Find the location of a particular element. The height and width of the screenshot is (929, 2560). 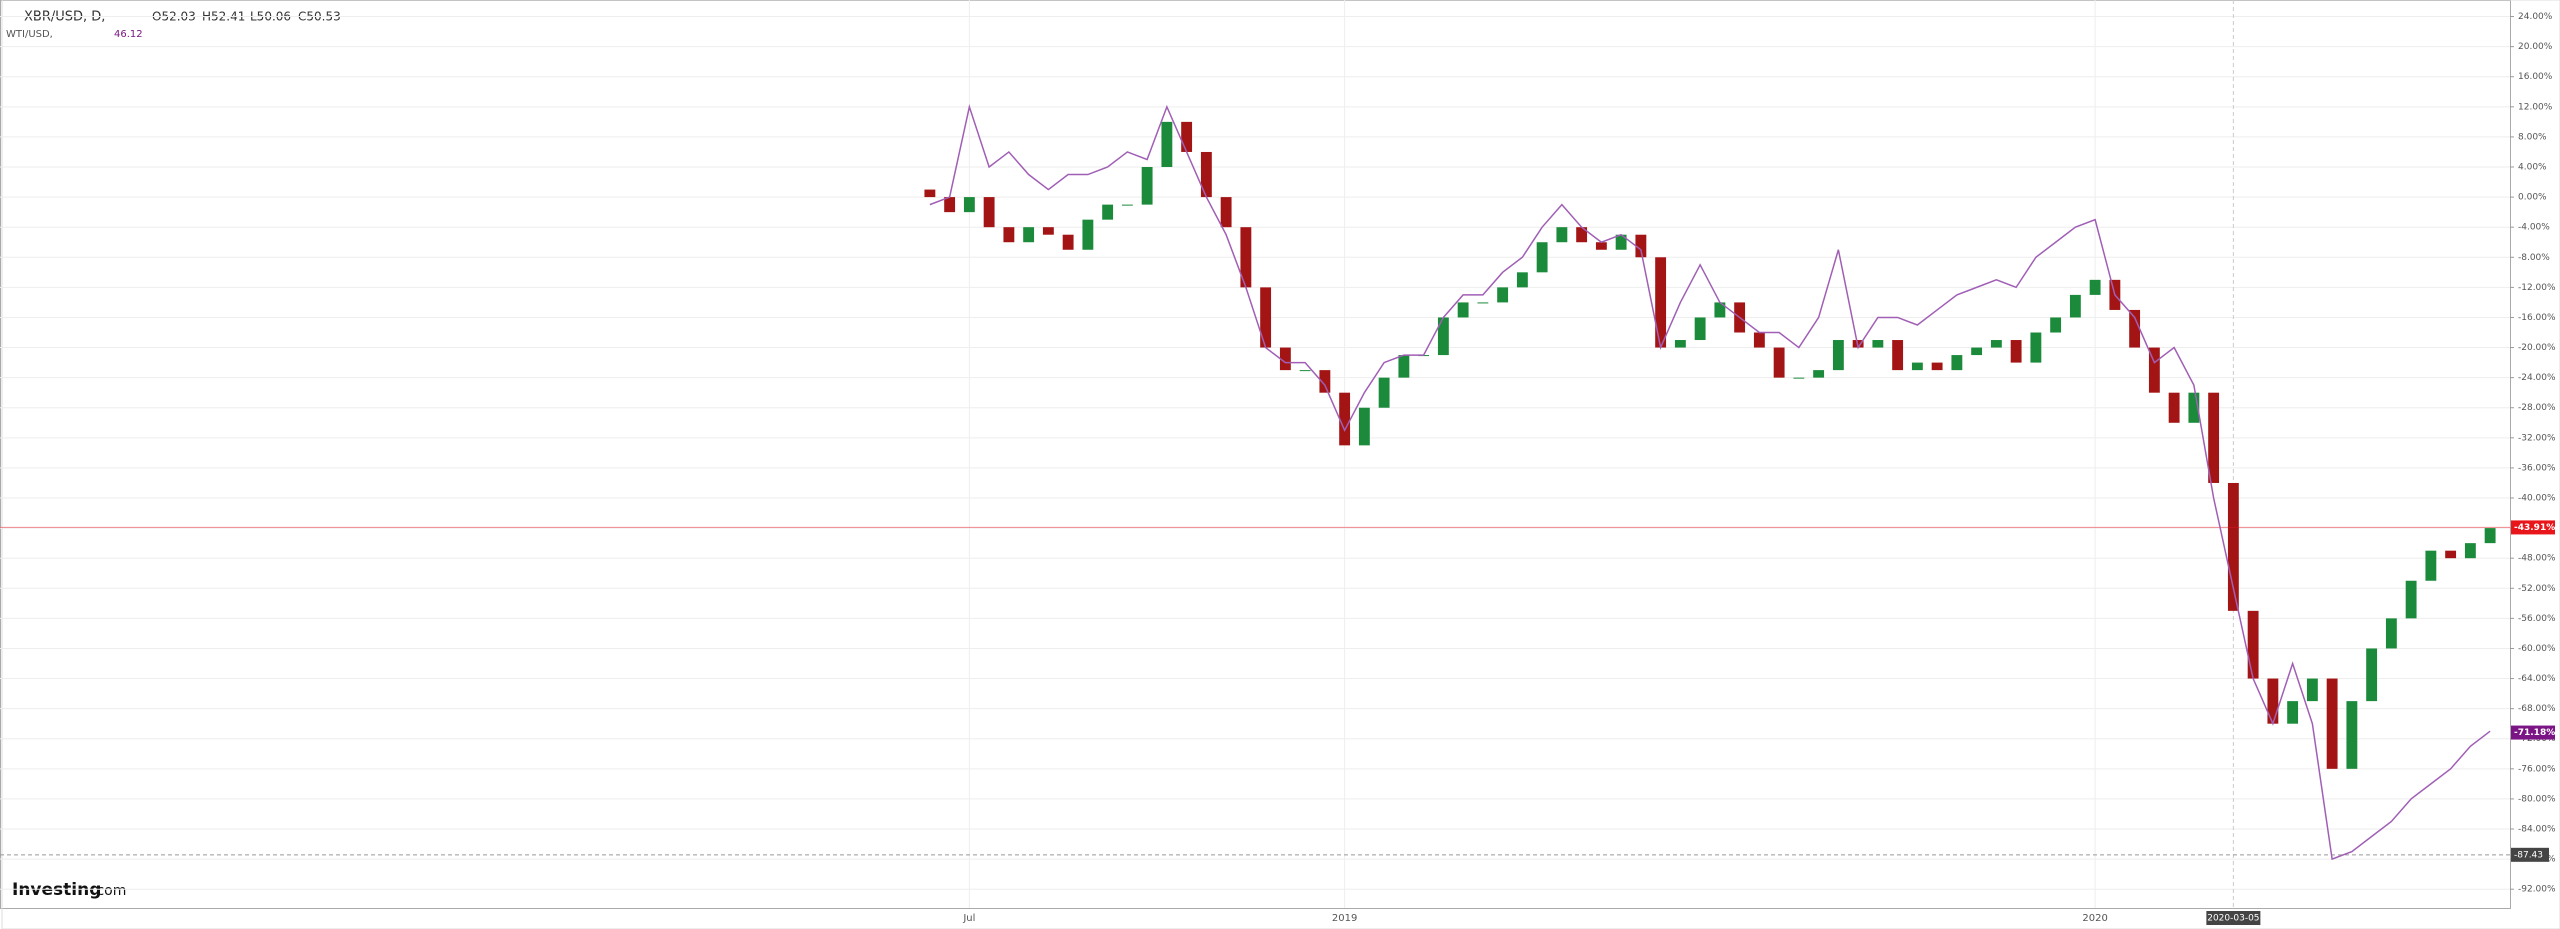

y-tick-label: 16.00% is located at coordinates (2535, 77).